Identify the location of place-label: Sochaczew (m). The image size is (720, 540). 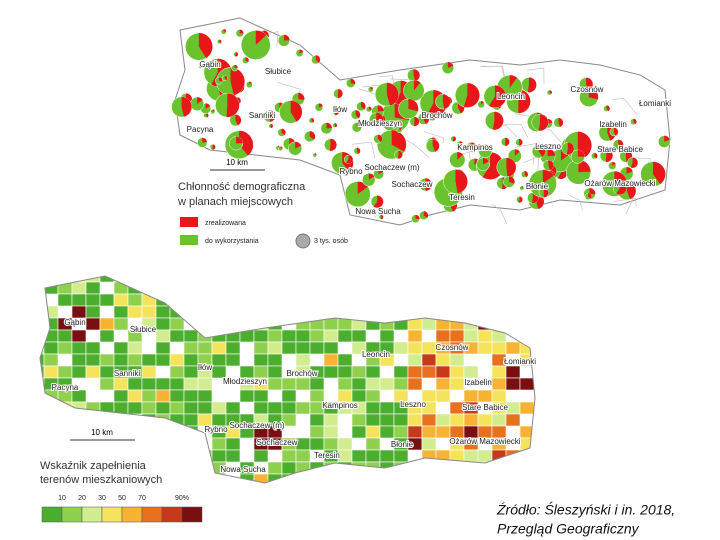
(391, 167).